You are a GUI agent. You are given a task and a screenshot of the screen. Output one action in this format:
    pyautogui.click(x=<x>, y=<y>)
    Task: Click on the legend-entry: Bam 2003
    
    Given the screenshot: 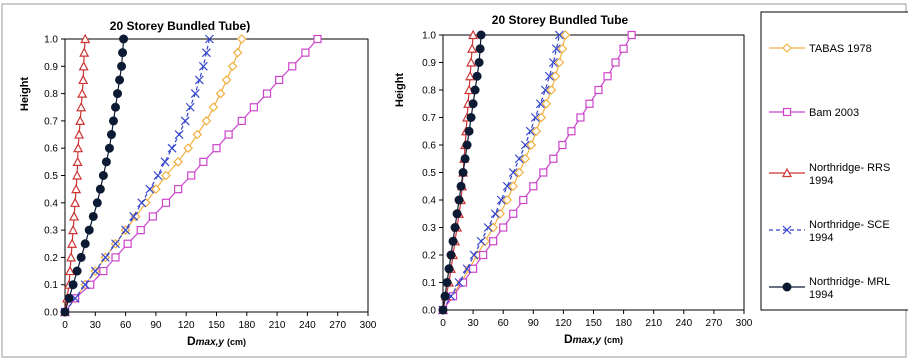 What is the action you would take?
    pyautogui.click(x=814, y=113)
    